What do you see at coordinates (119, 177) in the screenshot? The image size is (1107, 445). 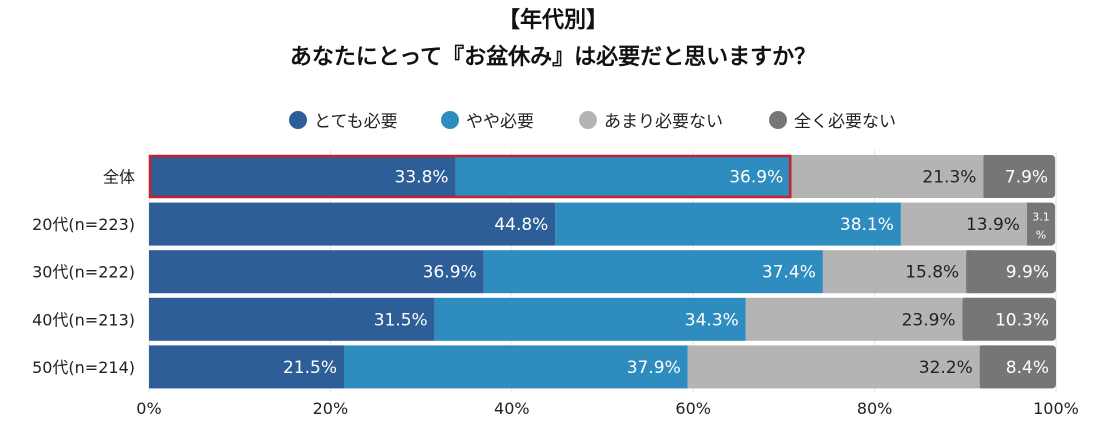 I see `category-label: 全体` at bounding box center [119, 177].